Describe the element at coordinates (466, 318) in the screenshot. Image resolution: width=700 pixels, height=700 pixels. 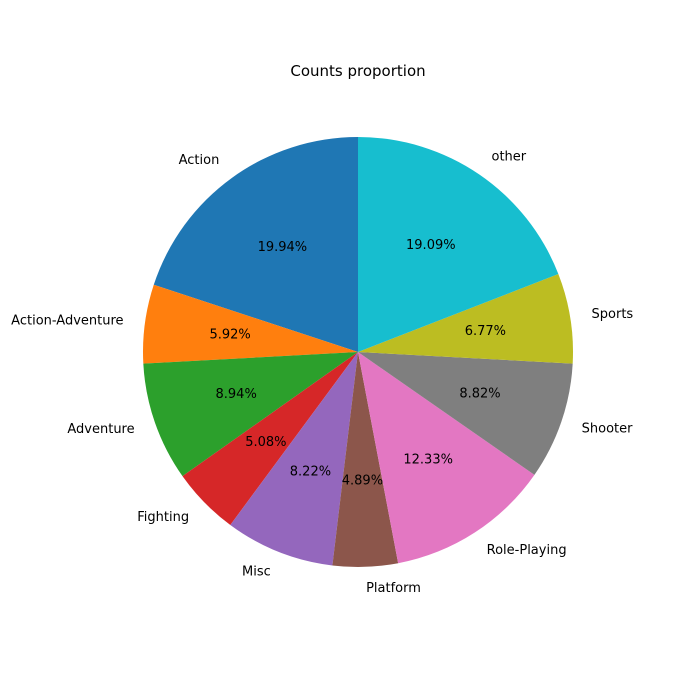
I see `slice-sports` at that location.